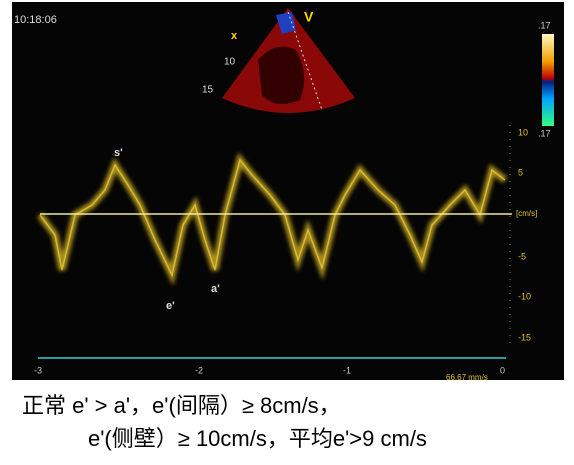 The image size is (574, 465). Describe the element at coordinates (170, 306) in the screenshot. I see `annotation: e'` at that location.